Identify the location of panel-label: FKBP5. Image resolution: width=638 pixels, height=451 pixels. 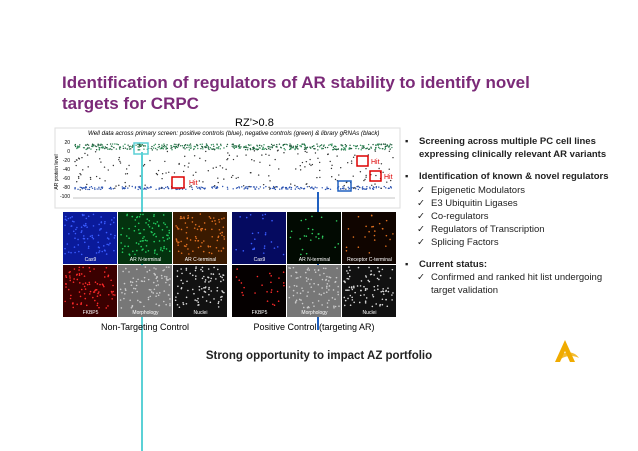
(260, 313).